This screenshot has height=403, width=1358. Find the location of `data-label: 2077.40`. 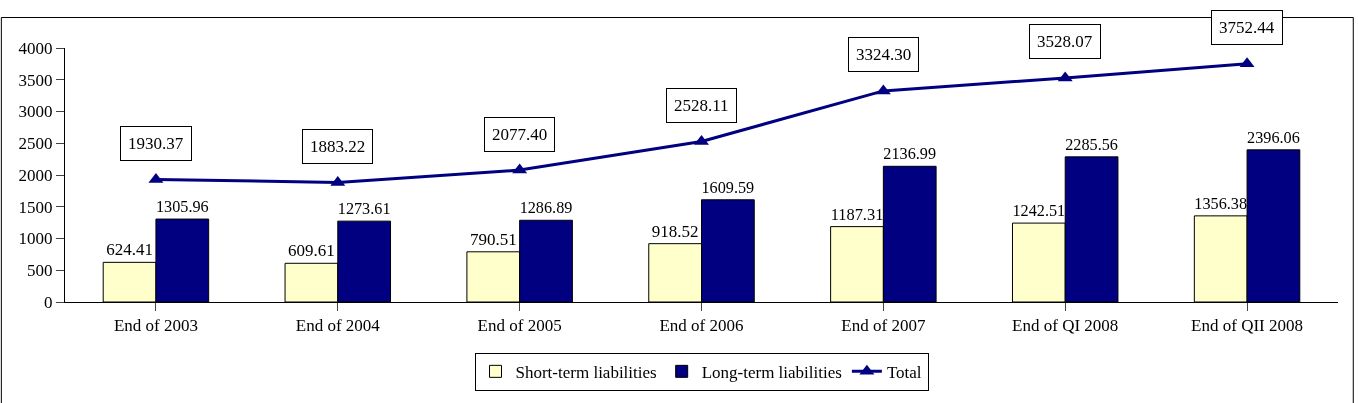

data-label: 2077.40 is located at coordinates (520, 134).